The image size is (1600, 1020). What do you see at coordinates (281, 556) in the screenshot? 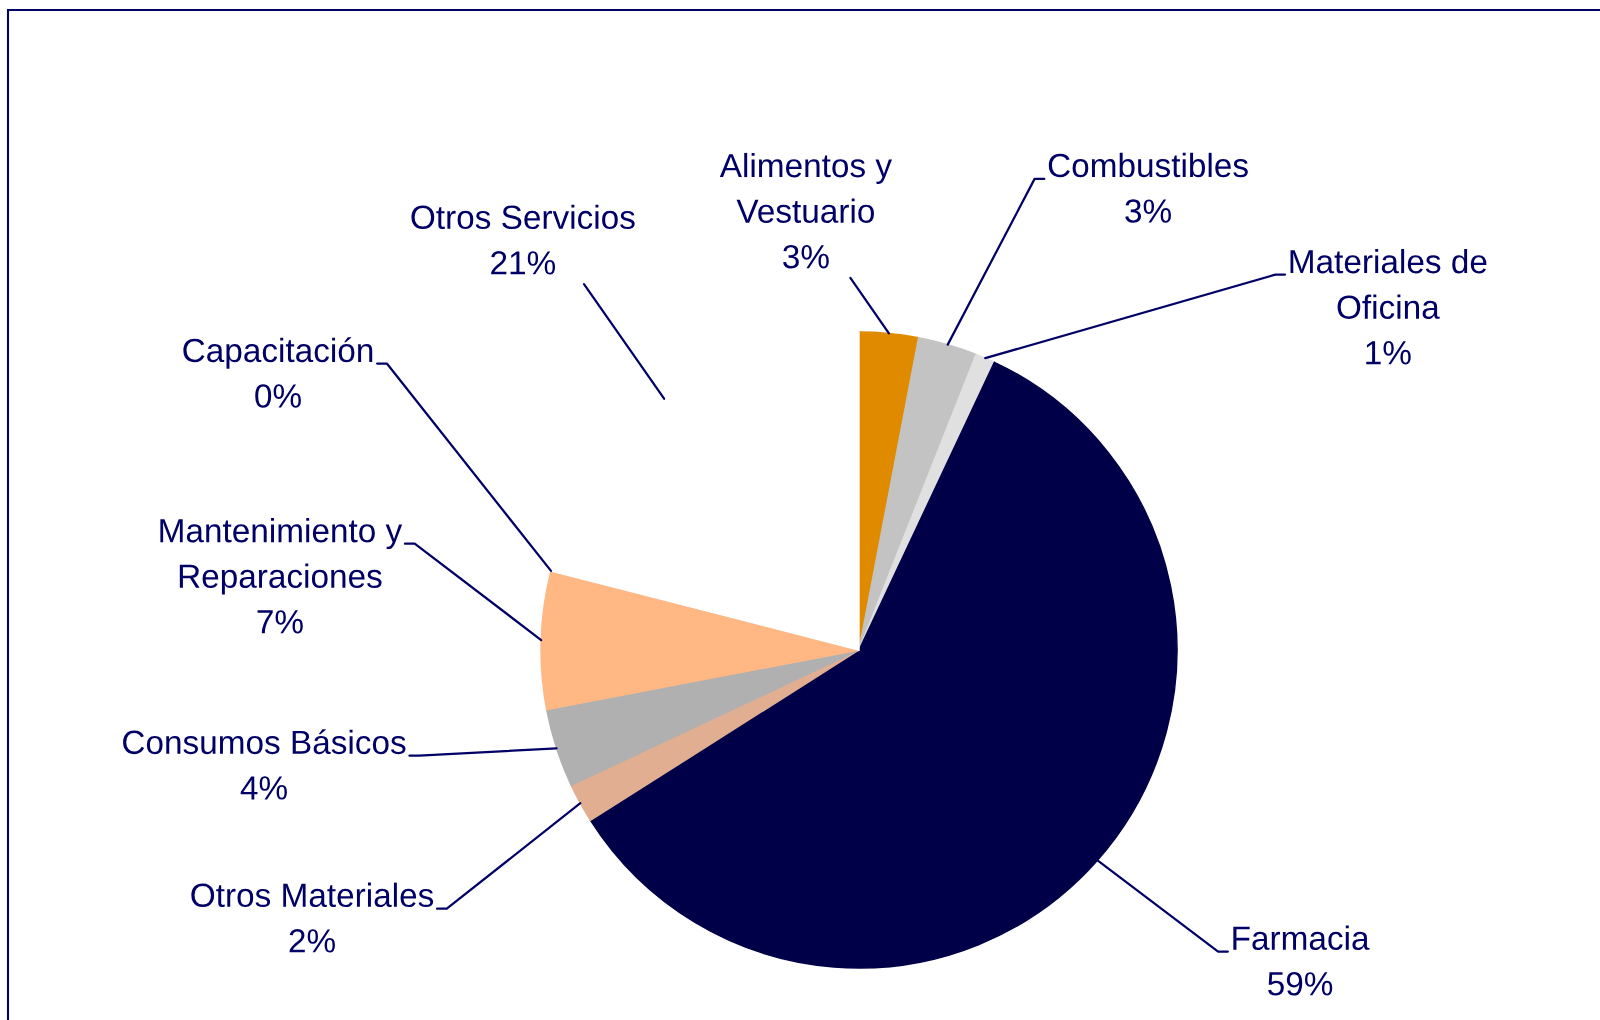
I see `slice-label: Mantenimiento y Reparaciones` at bounding box center [281, 556].